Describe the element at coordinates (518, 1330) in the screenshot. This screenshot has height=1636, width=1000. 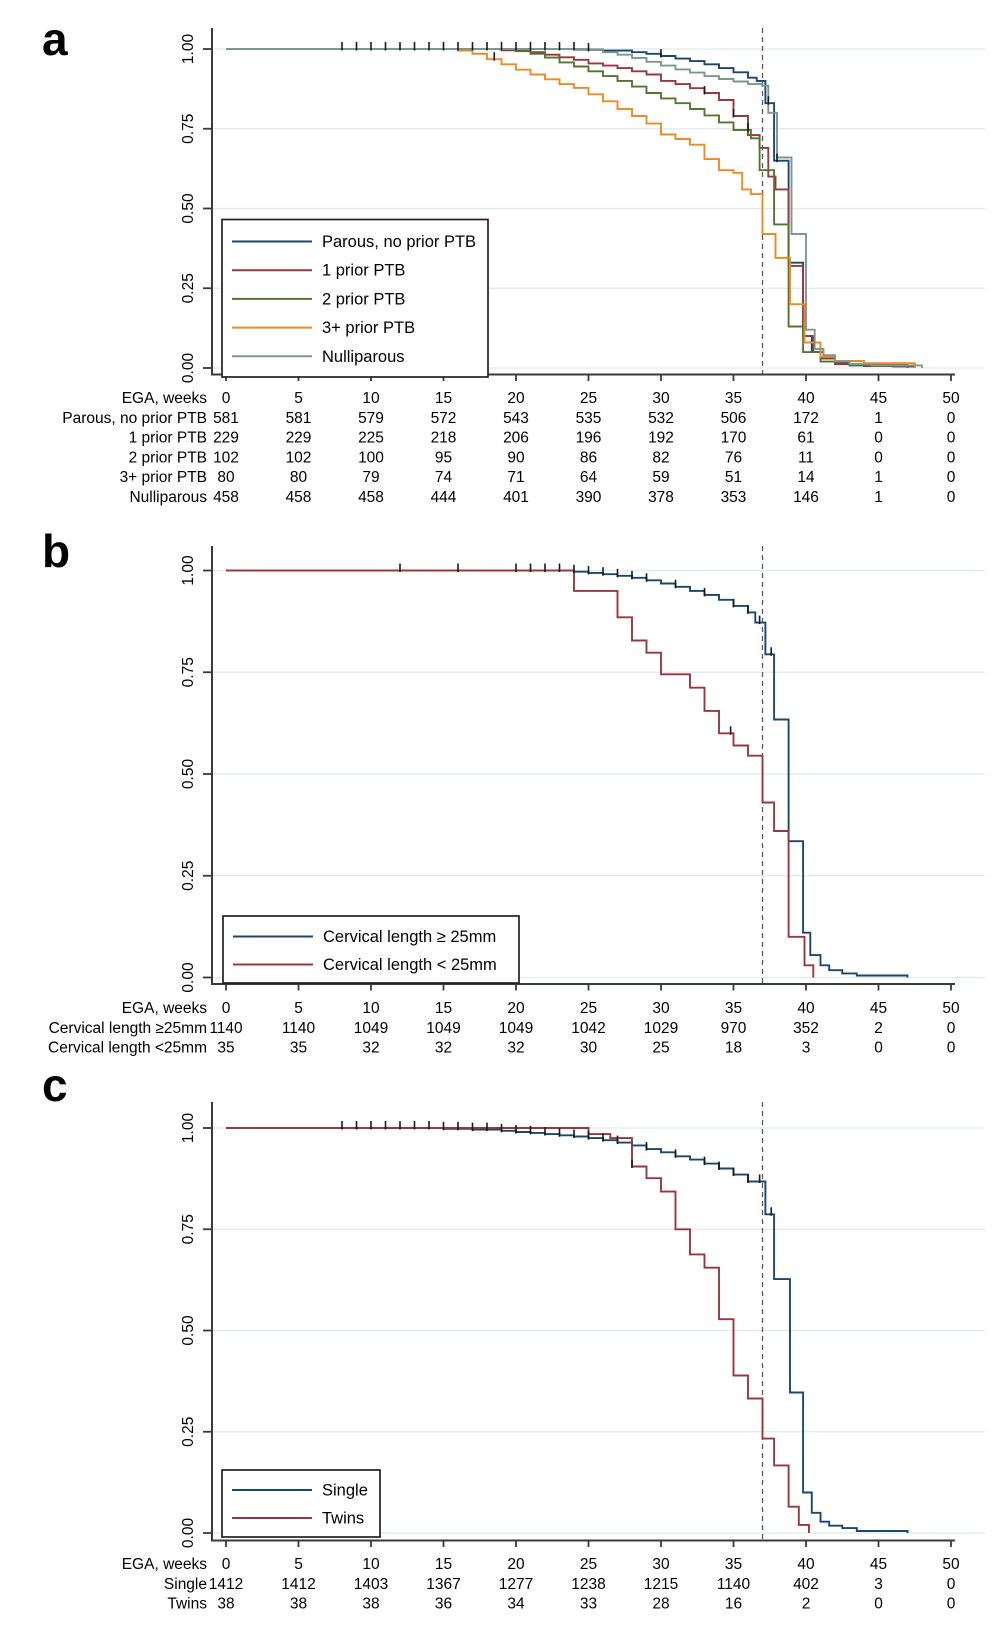
I see `series-Twins` at that location.